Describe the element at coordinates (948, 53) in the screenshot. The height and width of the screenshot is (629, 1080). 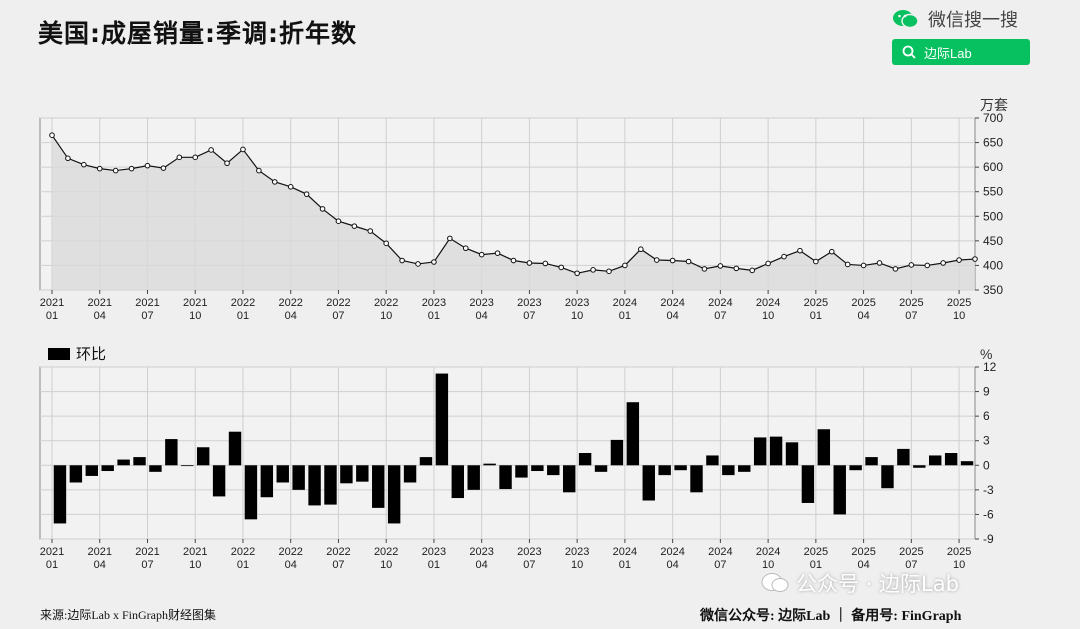
I see `search-button-label: 边际Lab` at that location.